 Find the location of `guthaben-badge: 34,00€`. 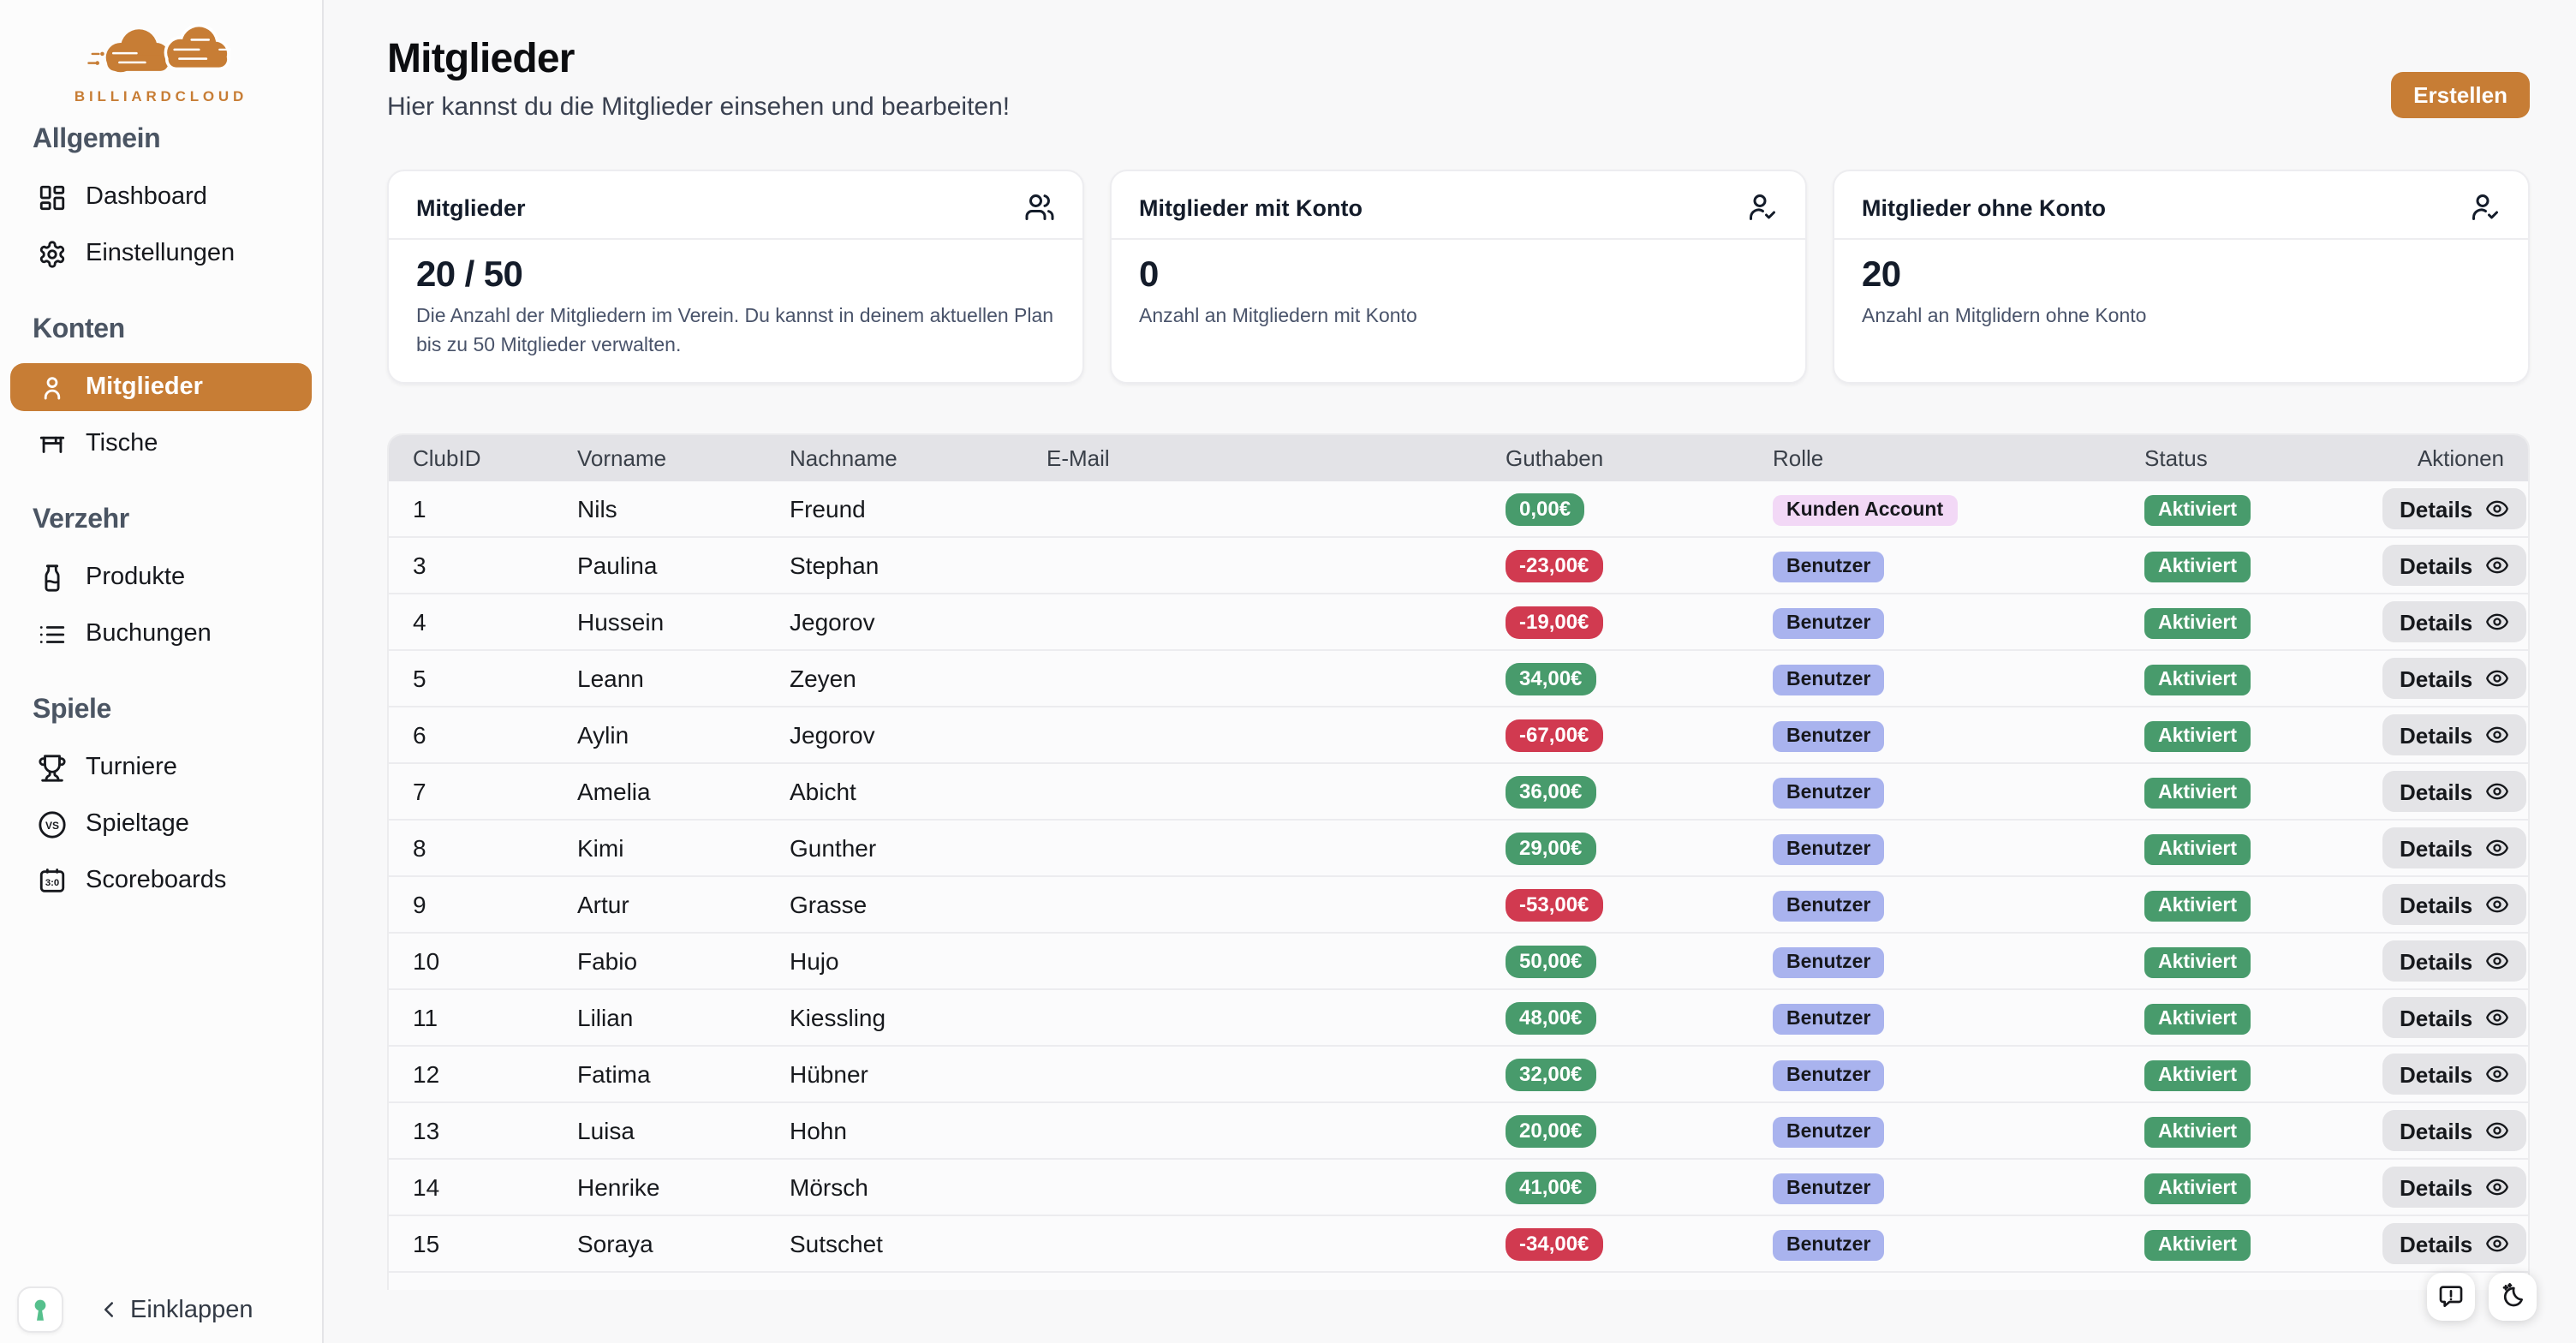

guthaben-badge: 34,00€ is located at coordinates (1551, 679).